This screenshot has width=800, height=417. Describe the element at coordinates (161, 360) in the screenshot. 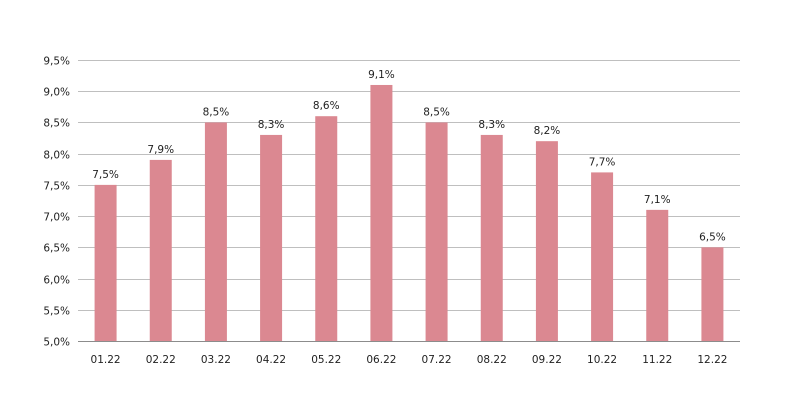

I see `x-tick-label: 02.22` at that location.